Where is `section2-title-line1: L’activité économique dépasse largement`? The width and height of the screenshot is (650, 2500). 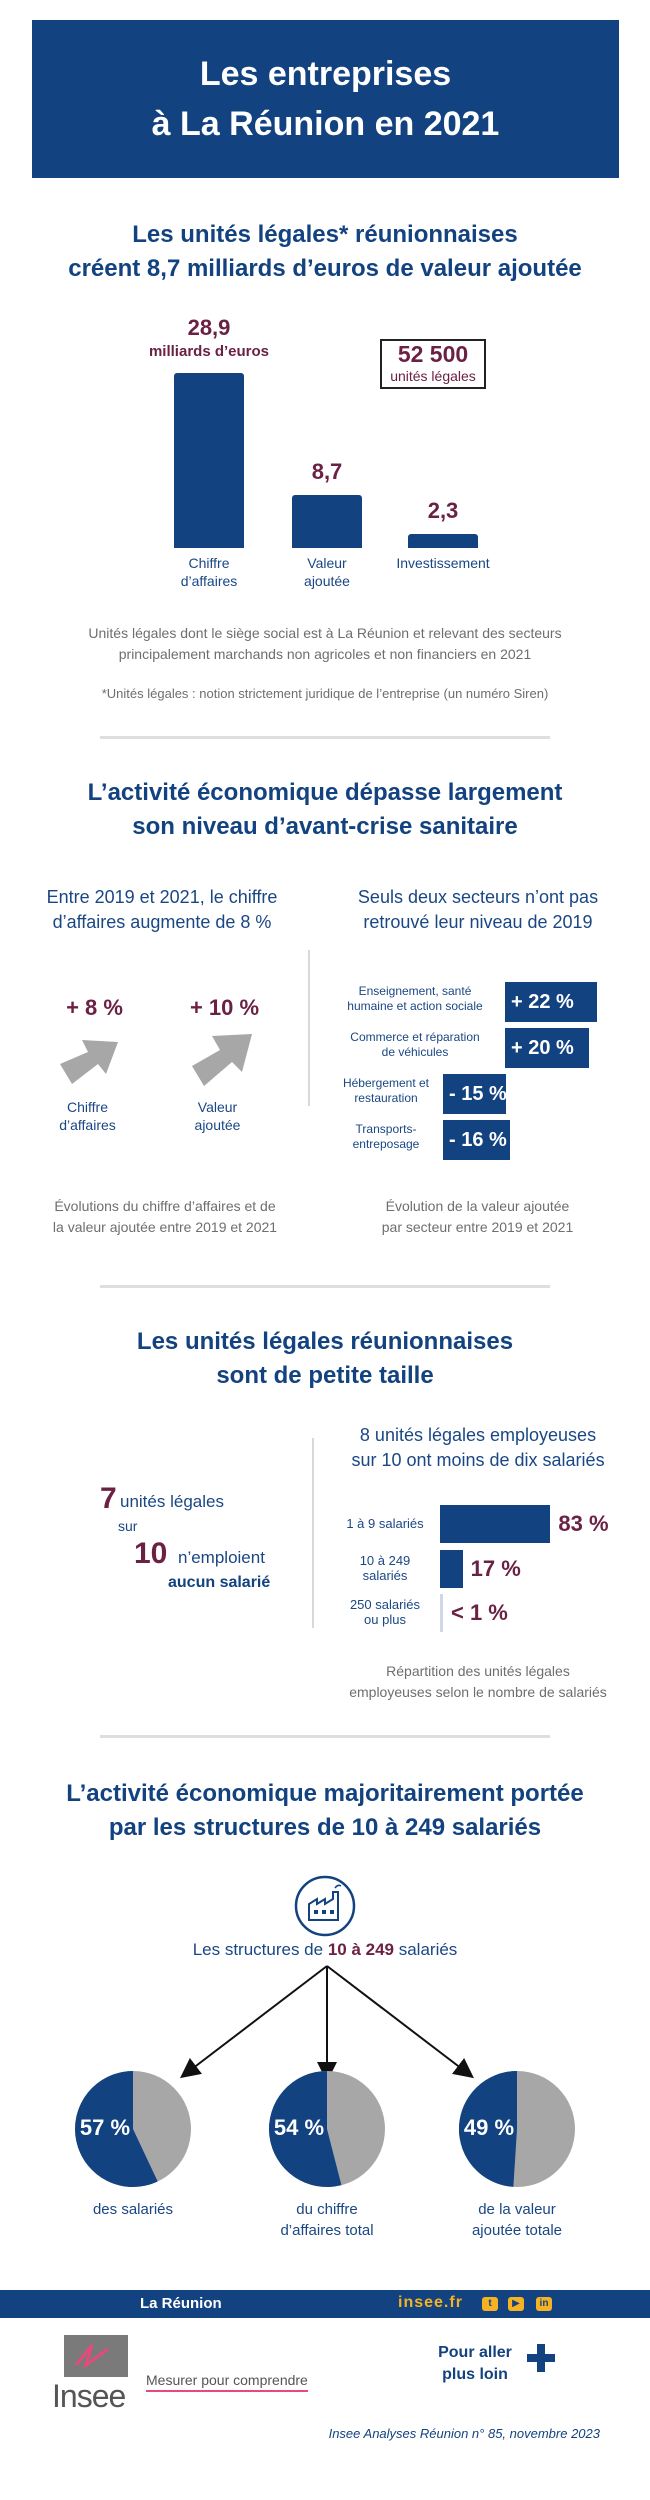
section2-title-line1: L’activité économique dépasse largement is located at coordinates (325, 792).